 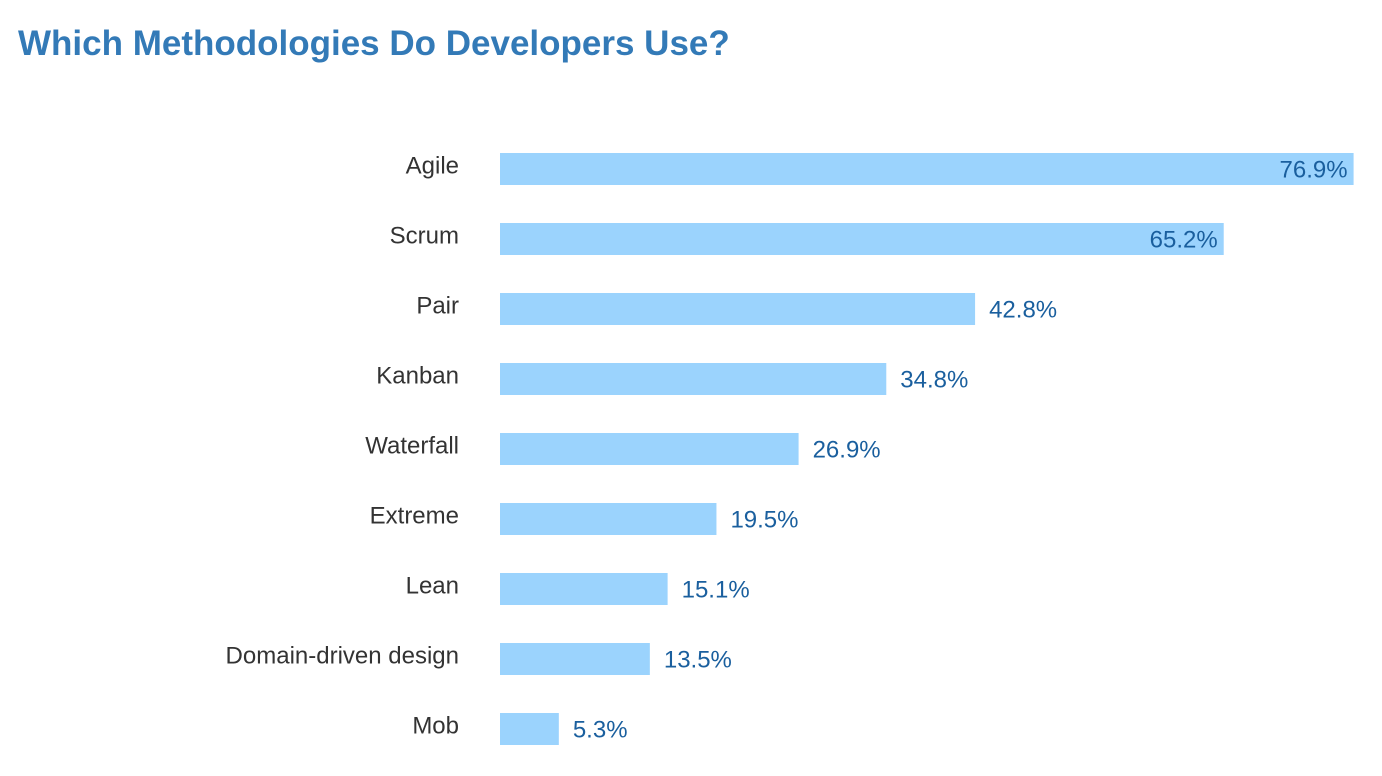 I want to click on value-label-scrum: 65.2%, so click(x=1184, y=239).